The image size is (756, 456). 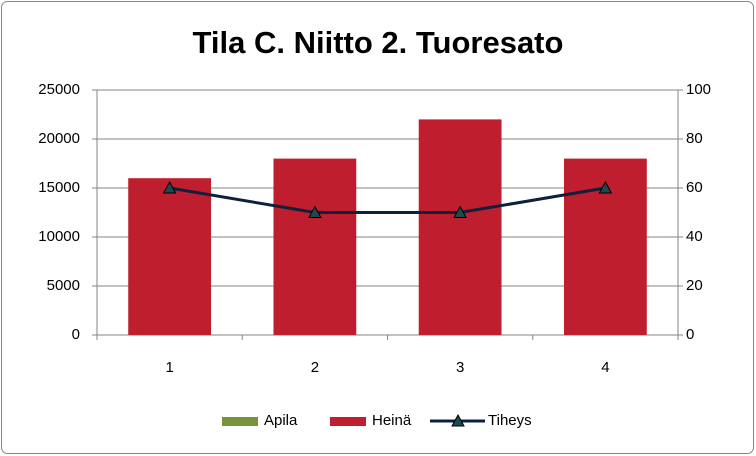 I want to click on x-tick-label: 3, so click(x=460, y=367).